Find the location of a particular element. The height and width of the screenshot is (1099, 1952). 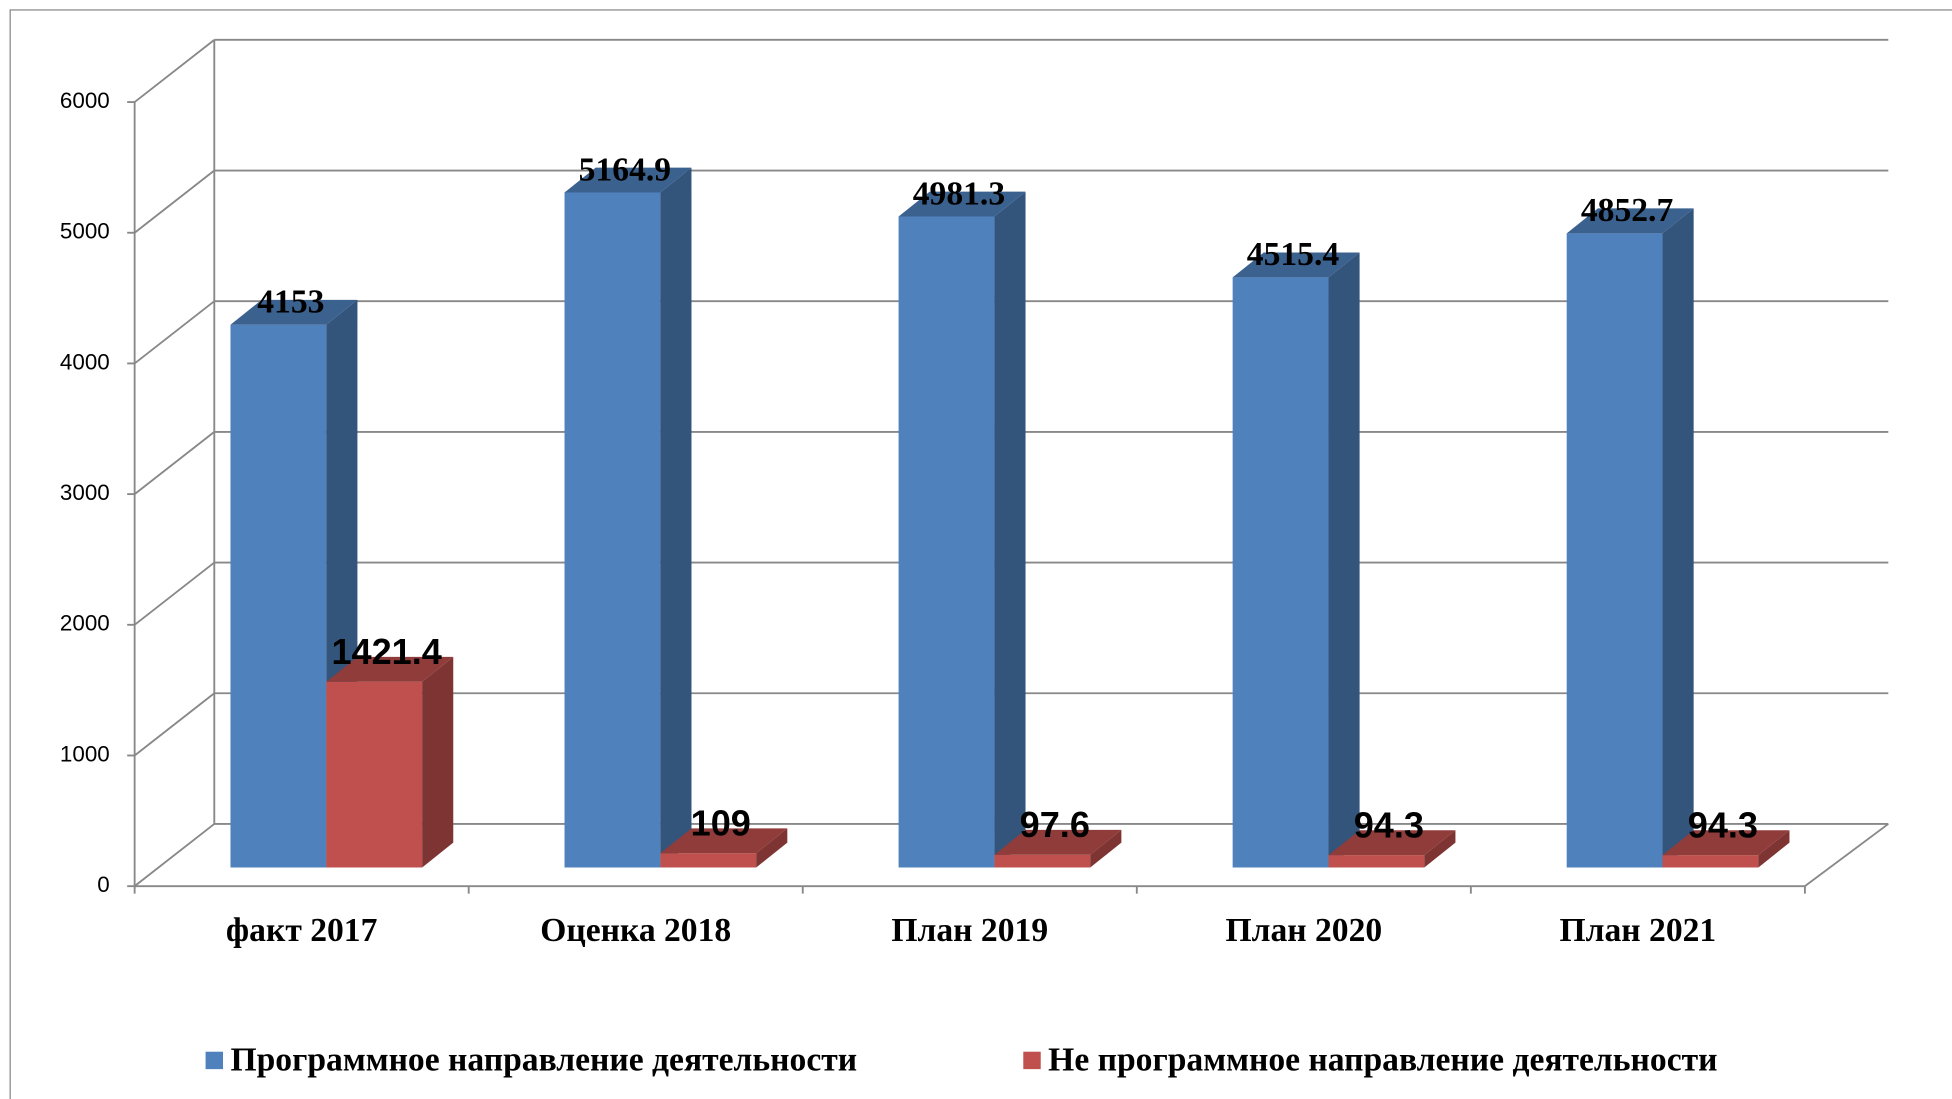

data-label: 4852.7 is located at coordinates (1627, 210).